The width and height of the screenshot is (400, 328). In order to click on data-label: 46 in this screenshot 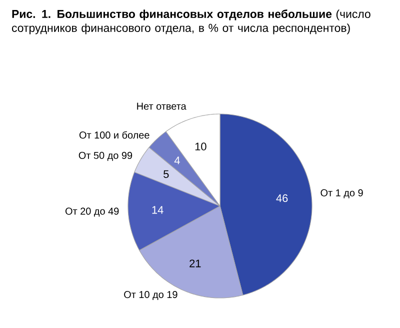, I will do `click(282, 198)`.